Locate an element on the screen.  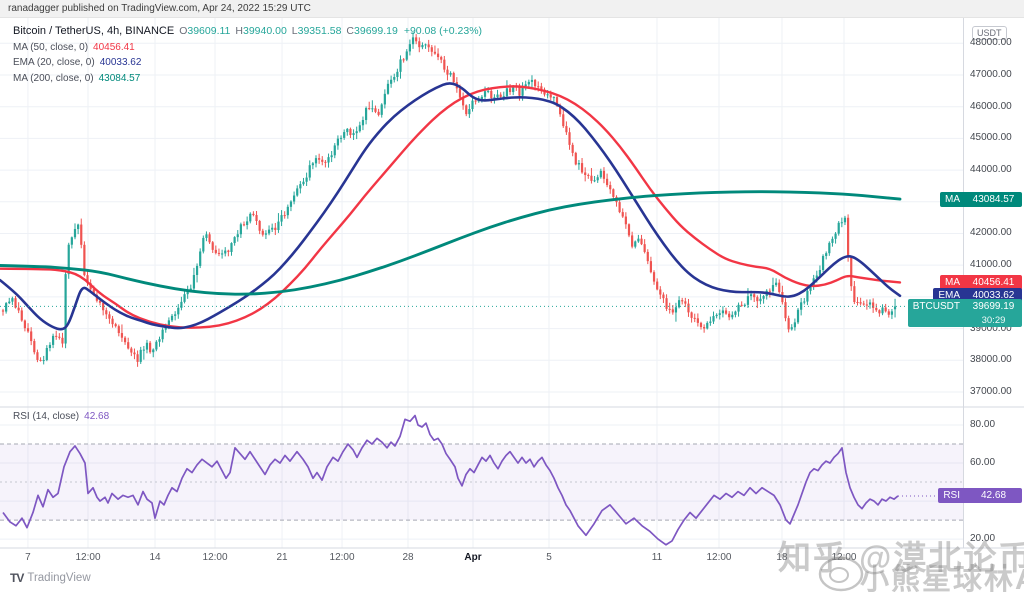
badge-ma50-value: 40456.41 is located at coordinates (993, 282).